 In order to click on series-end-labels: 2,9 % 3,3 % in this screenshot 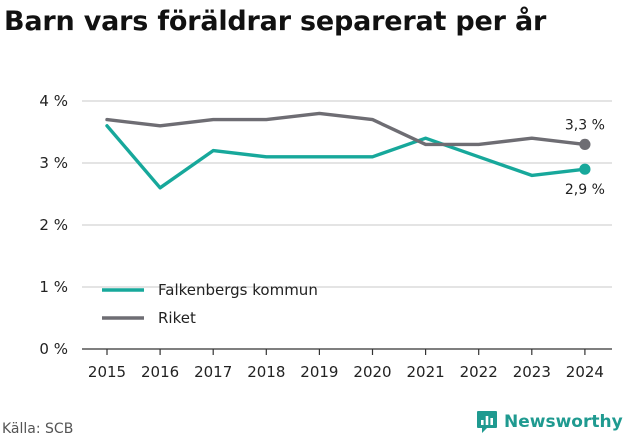, I will do `click(585, 157)`.